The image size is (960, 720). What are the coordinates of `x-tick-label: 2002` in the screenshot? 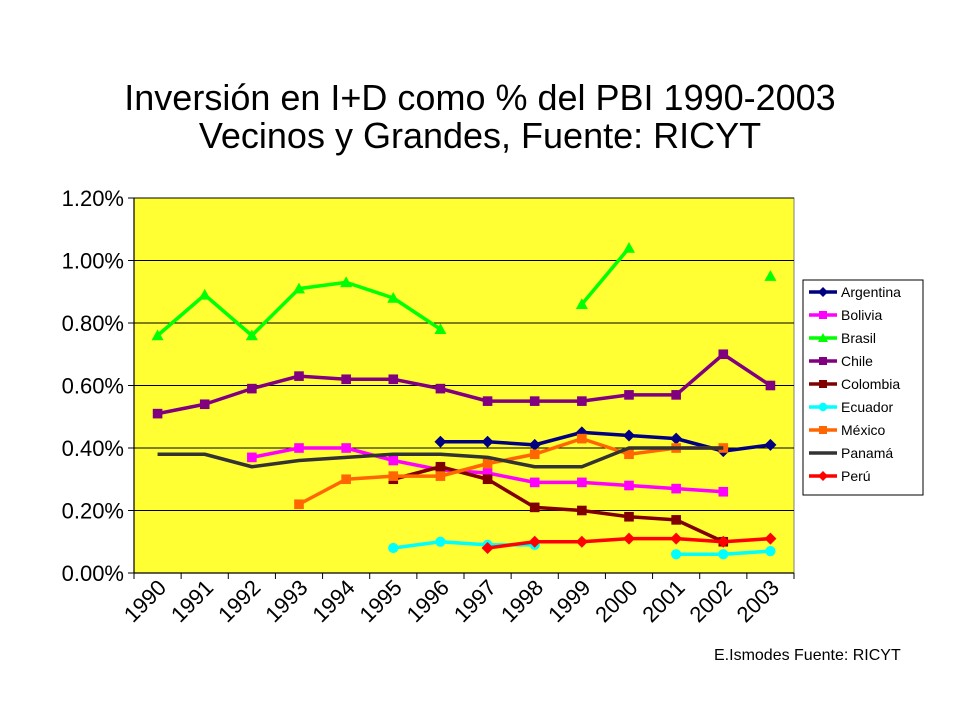 It's located at (711, 601).